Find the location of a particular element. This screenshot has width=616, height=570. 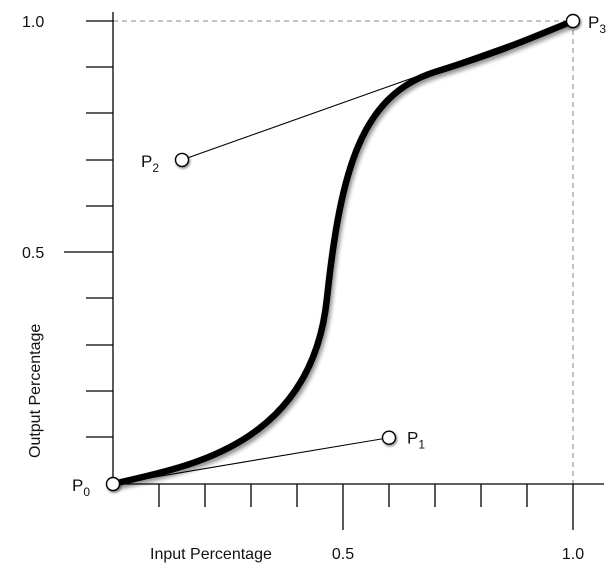

control-point-label-p1: P1 is located at coordinates (416, 440).